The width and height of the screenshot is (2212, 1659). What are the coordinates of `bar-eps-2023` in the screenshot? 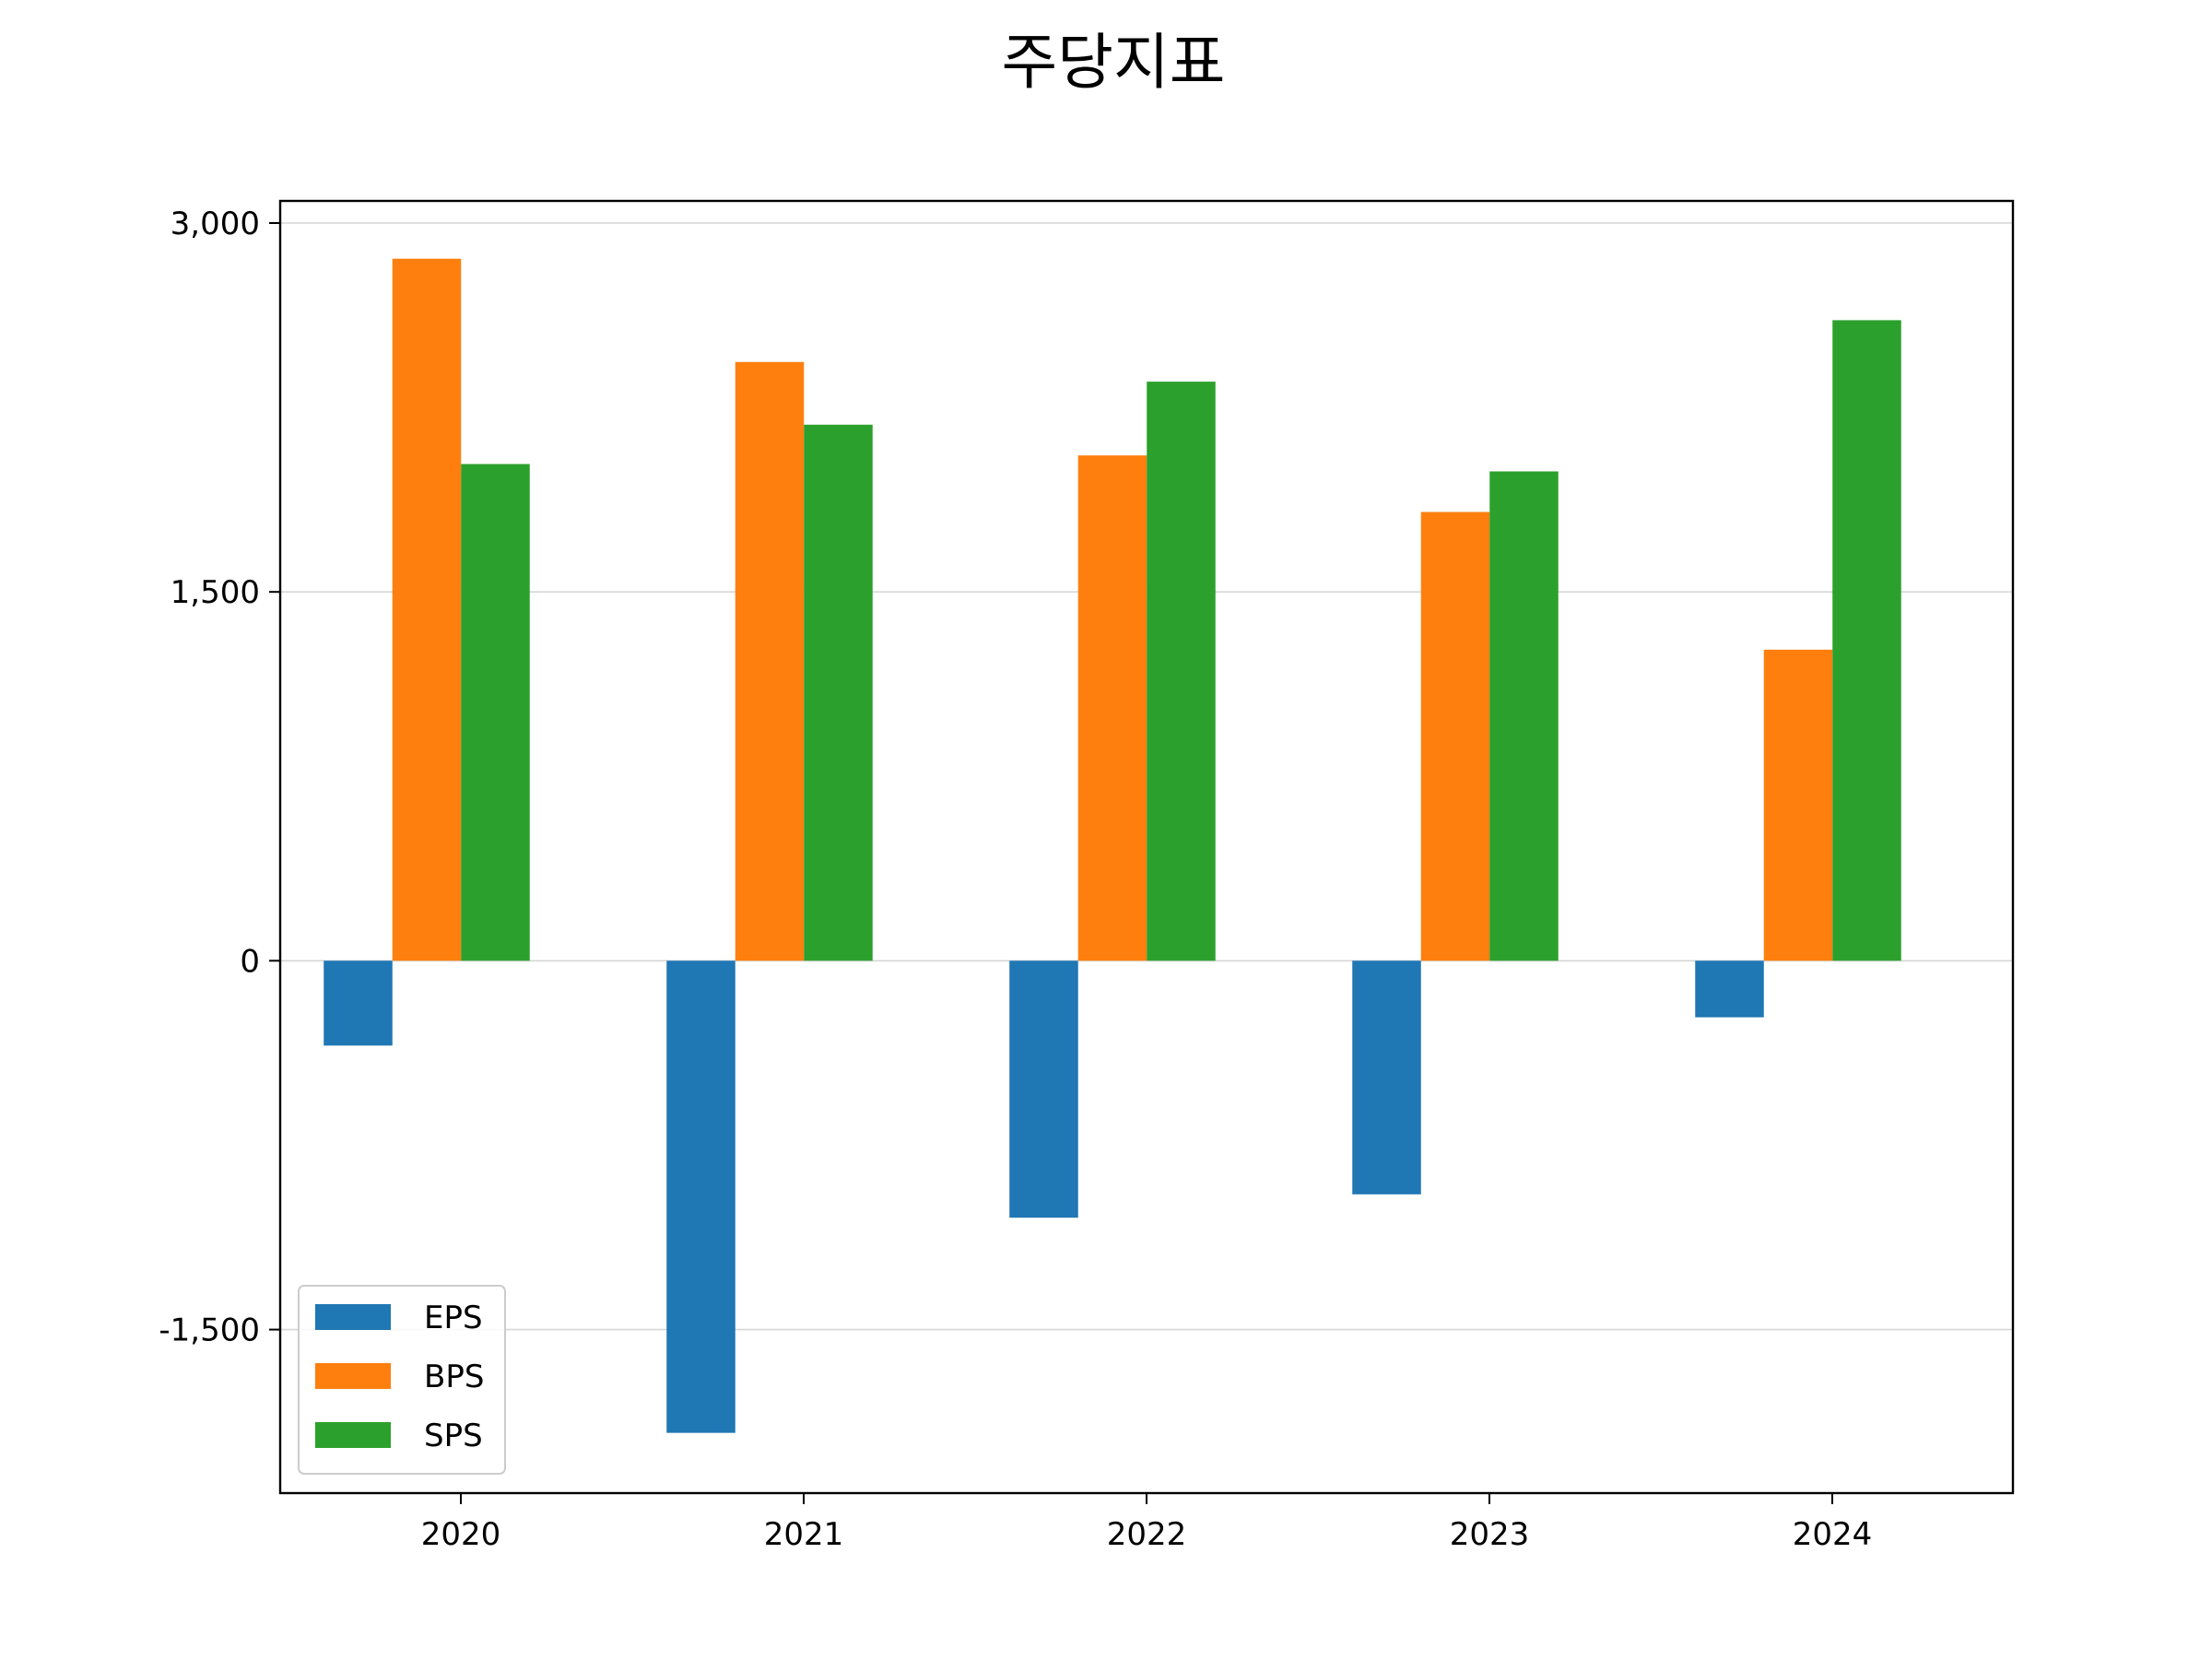 It's located at (1386, 1077).